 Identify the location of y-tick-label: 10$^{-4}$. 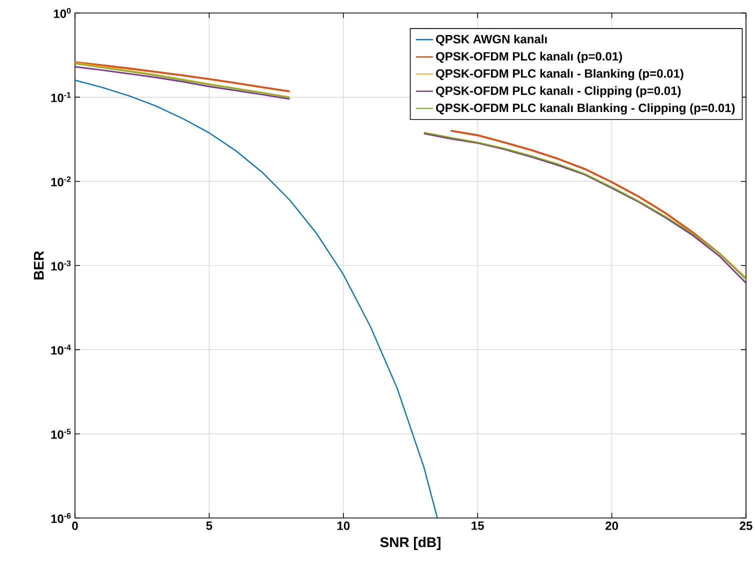
(61, 349).